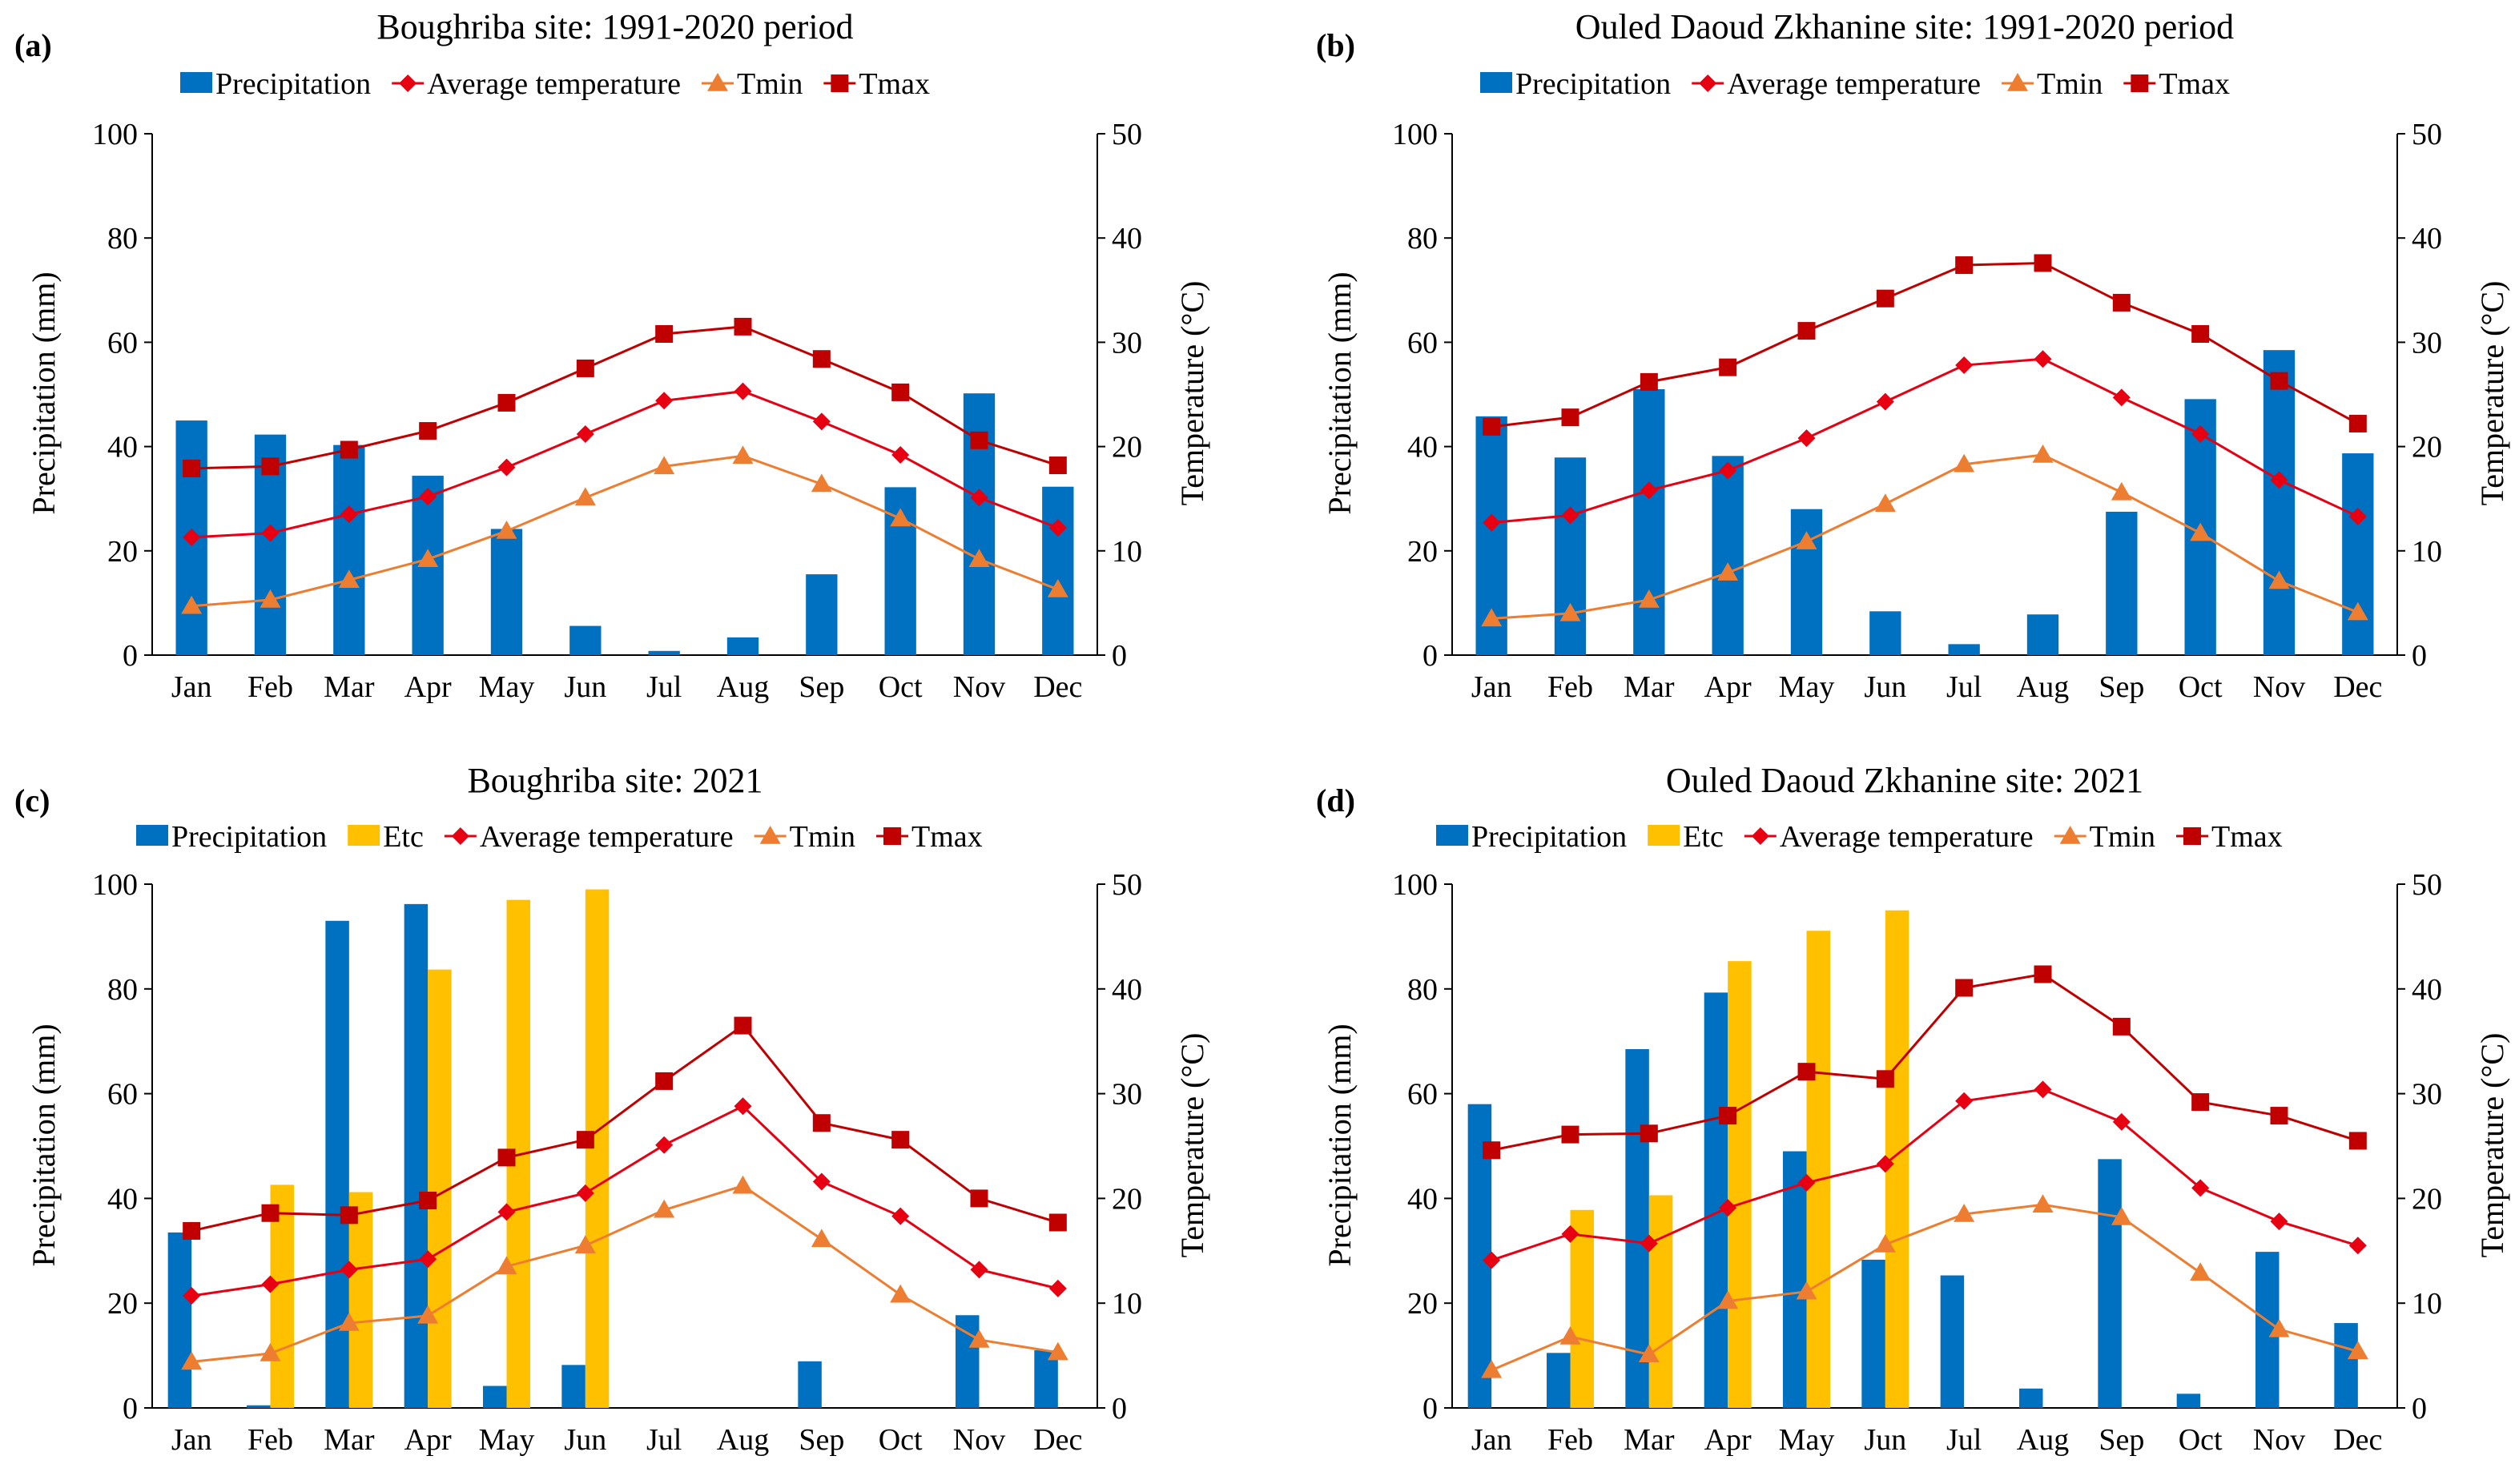 The height and width of the screenshot is (1484, 2519). I want to click on ylabel-right-d: Temperature (°C), so click(2492, 1145).